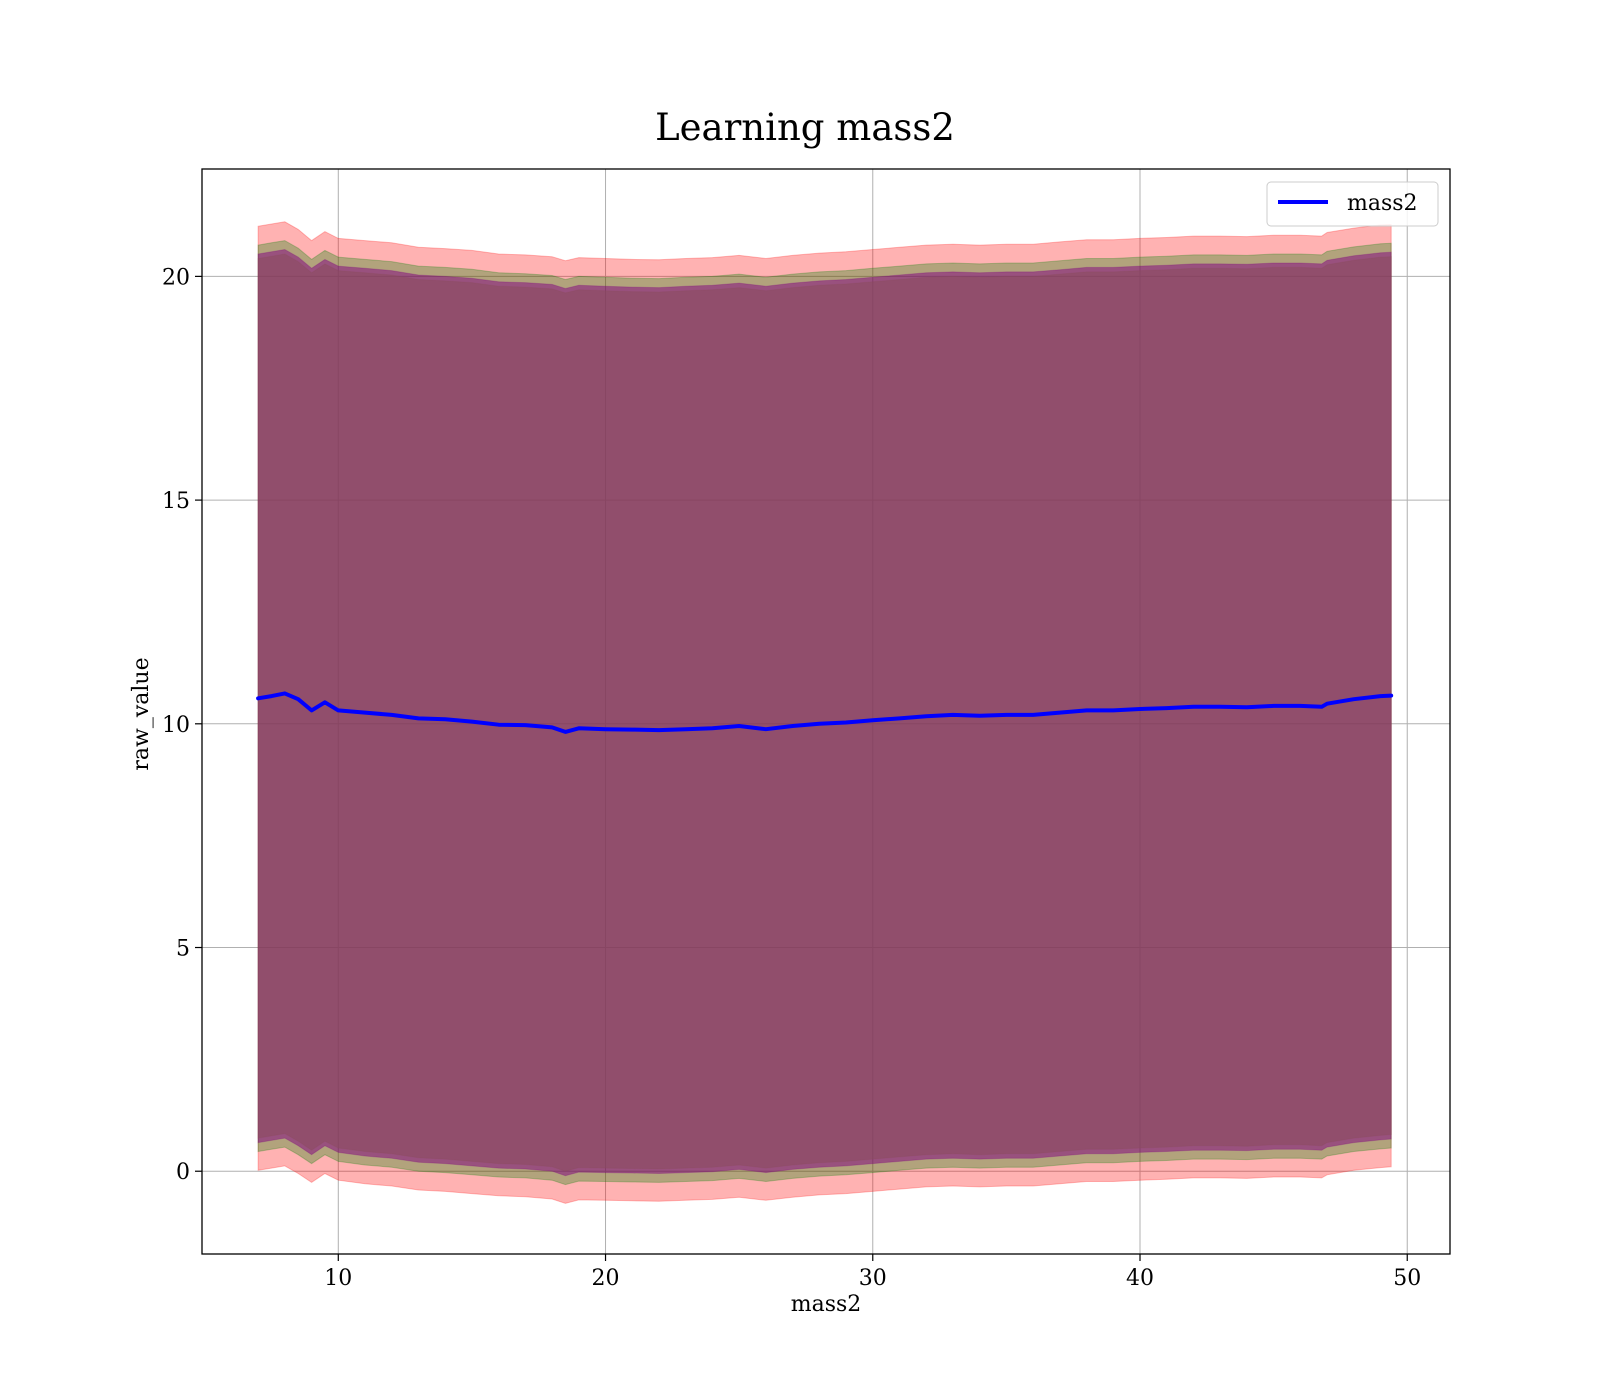 This screenshot has width=1600, height=1400. What do you see at coordinates (183, 949) in the screenshot?
I see `y-tick-label-5: 5` at bounding box center [183, 949].